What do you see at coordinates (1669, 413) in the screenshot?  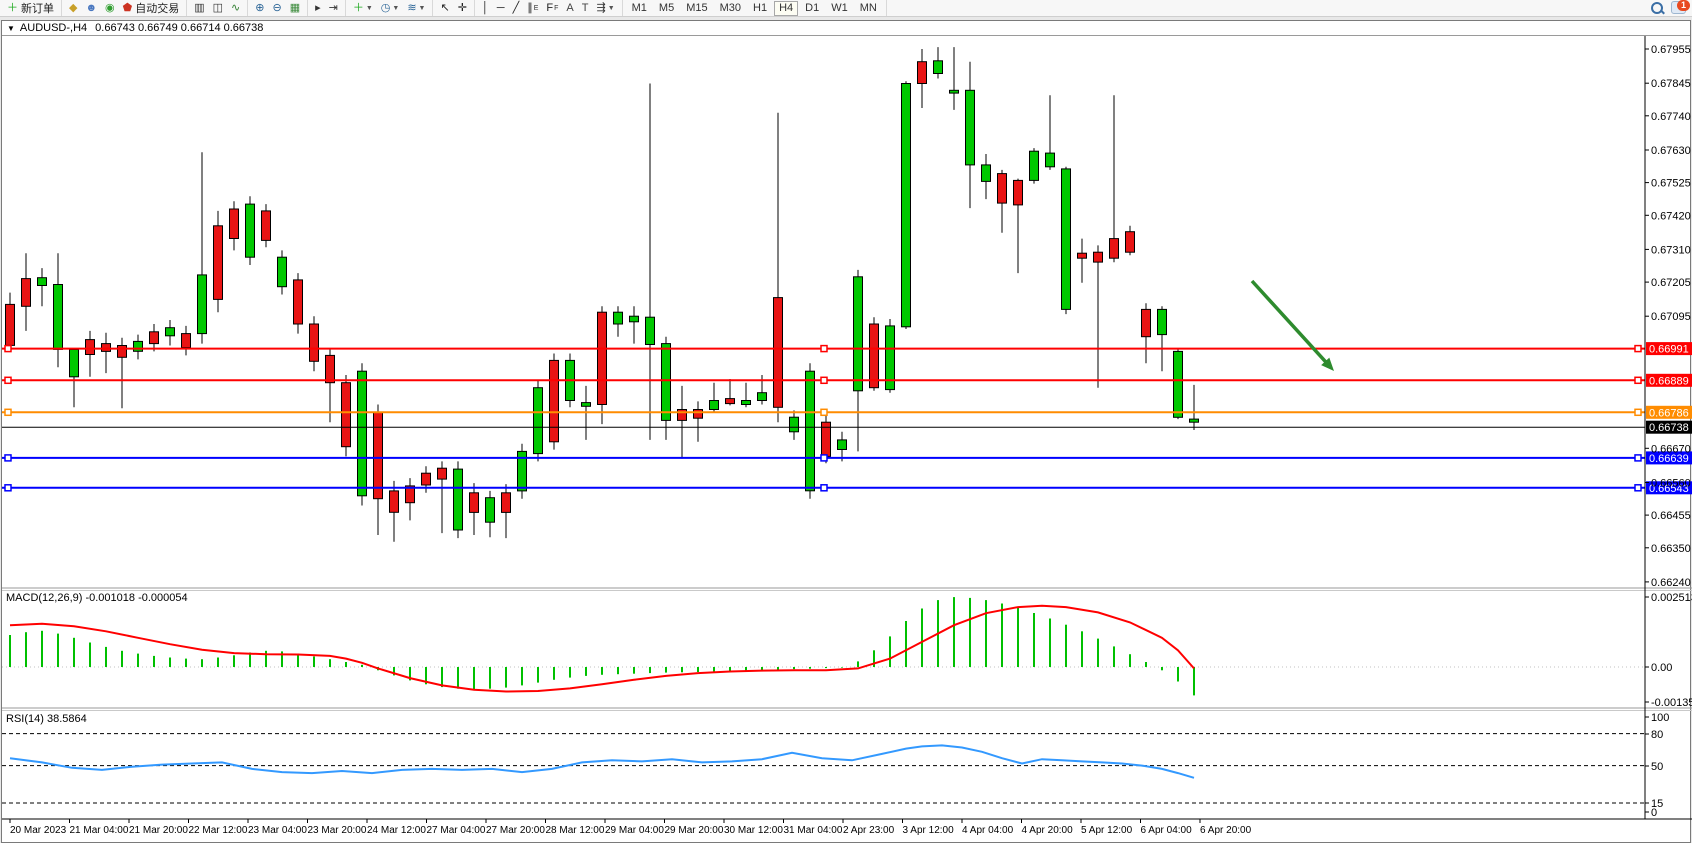 I see `svg-text: 0.66786` at bounding box center [1669, 413].